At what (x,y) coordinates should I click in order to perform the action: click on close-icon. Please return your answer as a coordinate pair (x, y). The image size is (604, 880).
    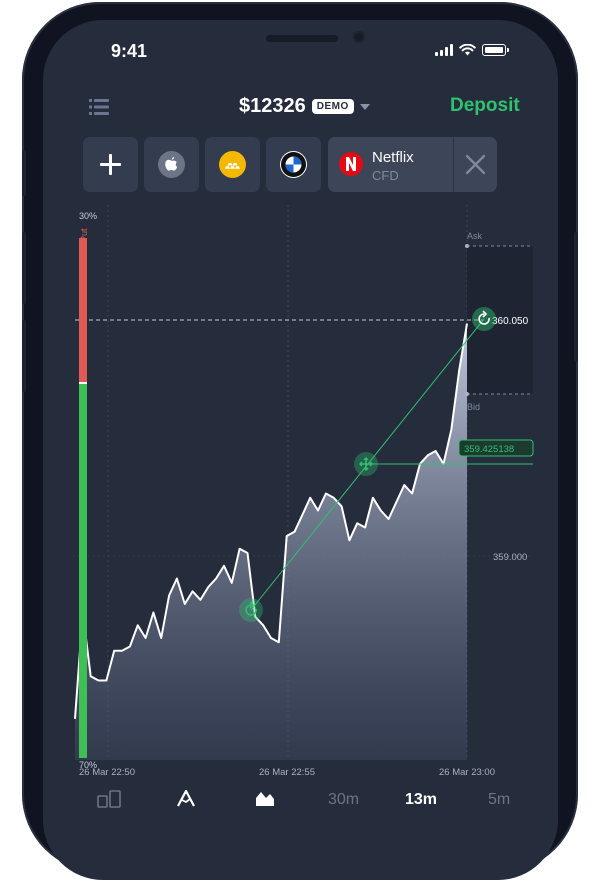
    Looking at the image, I should click on (475, 164).